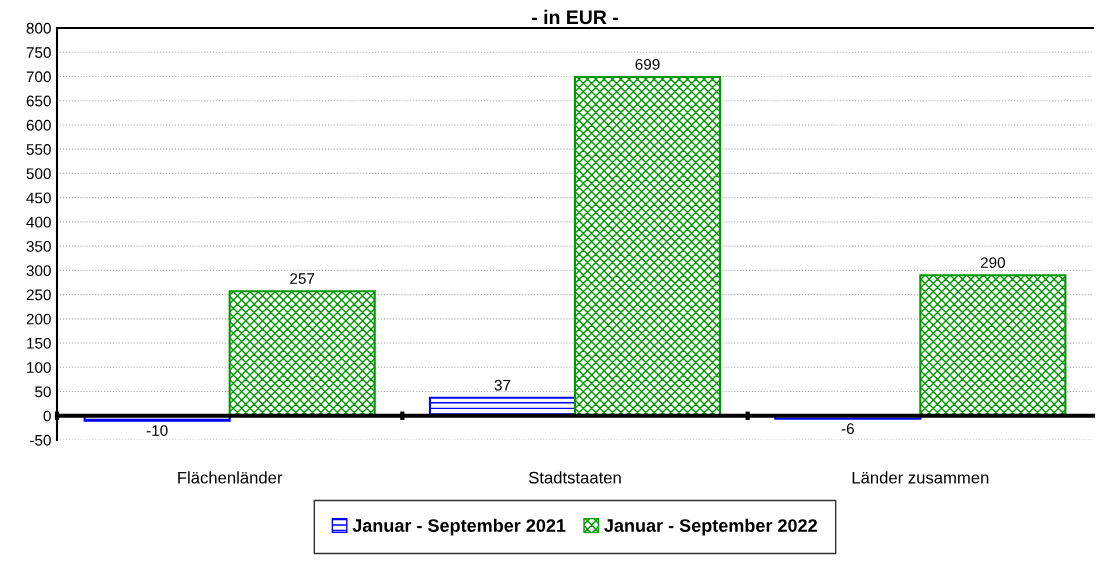 This screenshot has width=1098, height=566. Describe the element at coordinates (992, 263) in the screenshot. I see `data-label: 290` at that location.